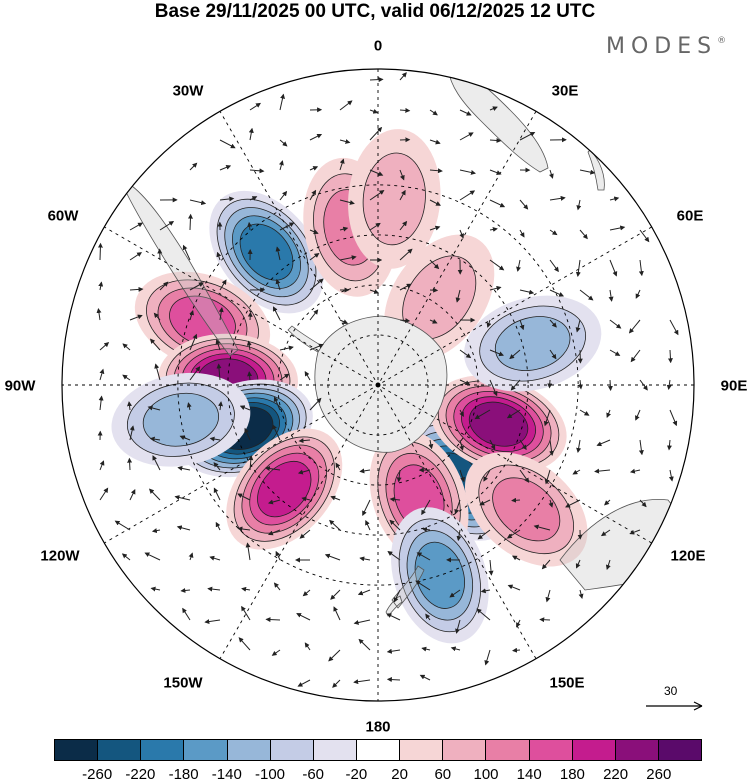  I want to click on lon-label-60e: 60E, so click(690, 216).